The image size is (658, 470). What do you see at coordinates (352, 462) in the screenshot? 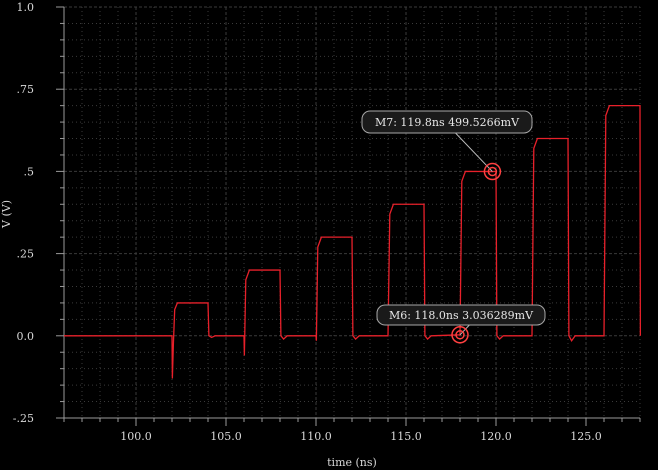
I see `x-axis-title: time (ns)` at bounding box center [352, 462].